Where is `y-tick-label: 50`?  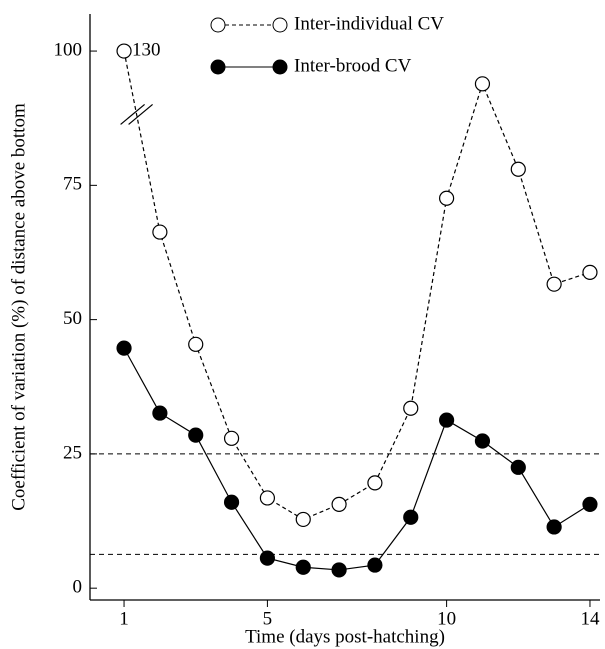 y-tick-label: 50 is located at coordinates (72, 318).